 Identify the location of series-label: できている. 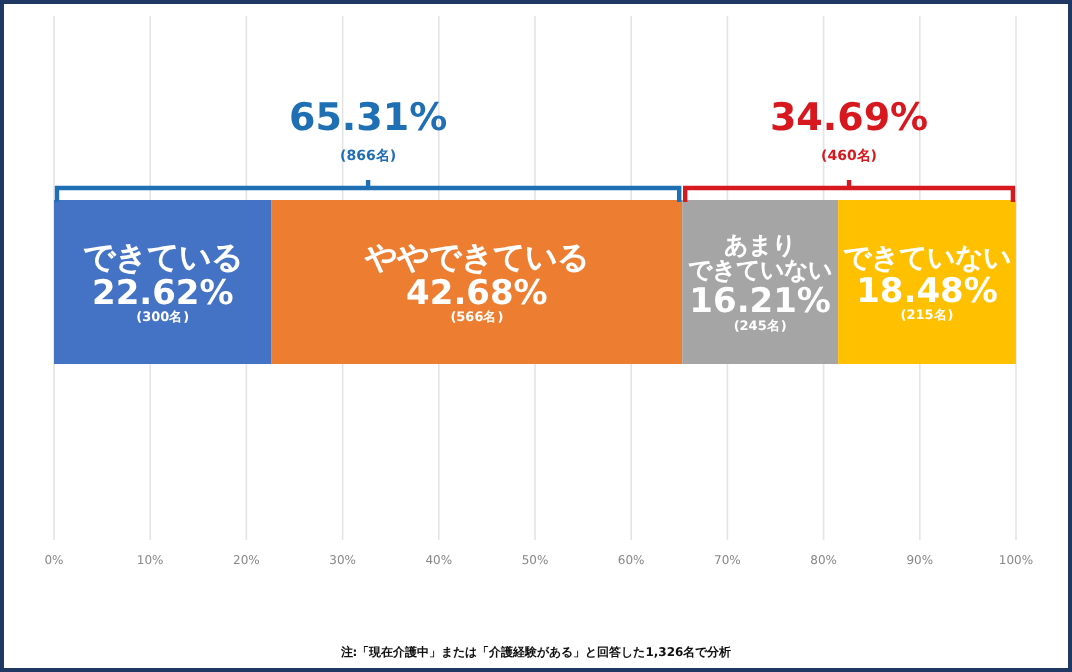
(162, 257).